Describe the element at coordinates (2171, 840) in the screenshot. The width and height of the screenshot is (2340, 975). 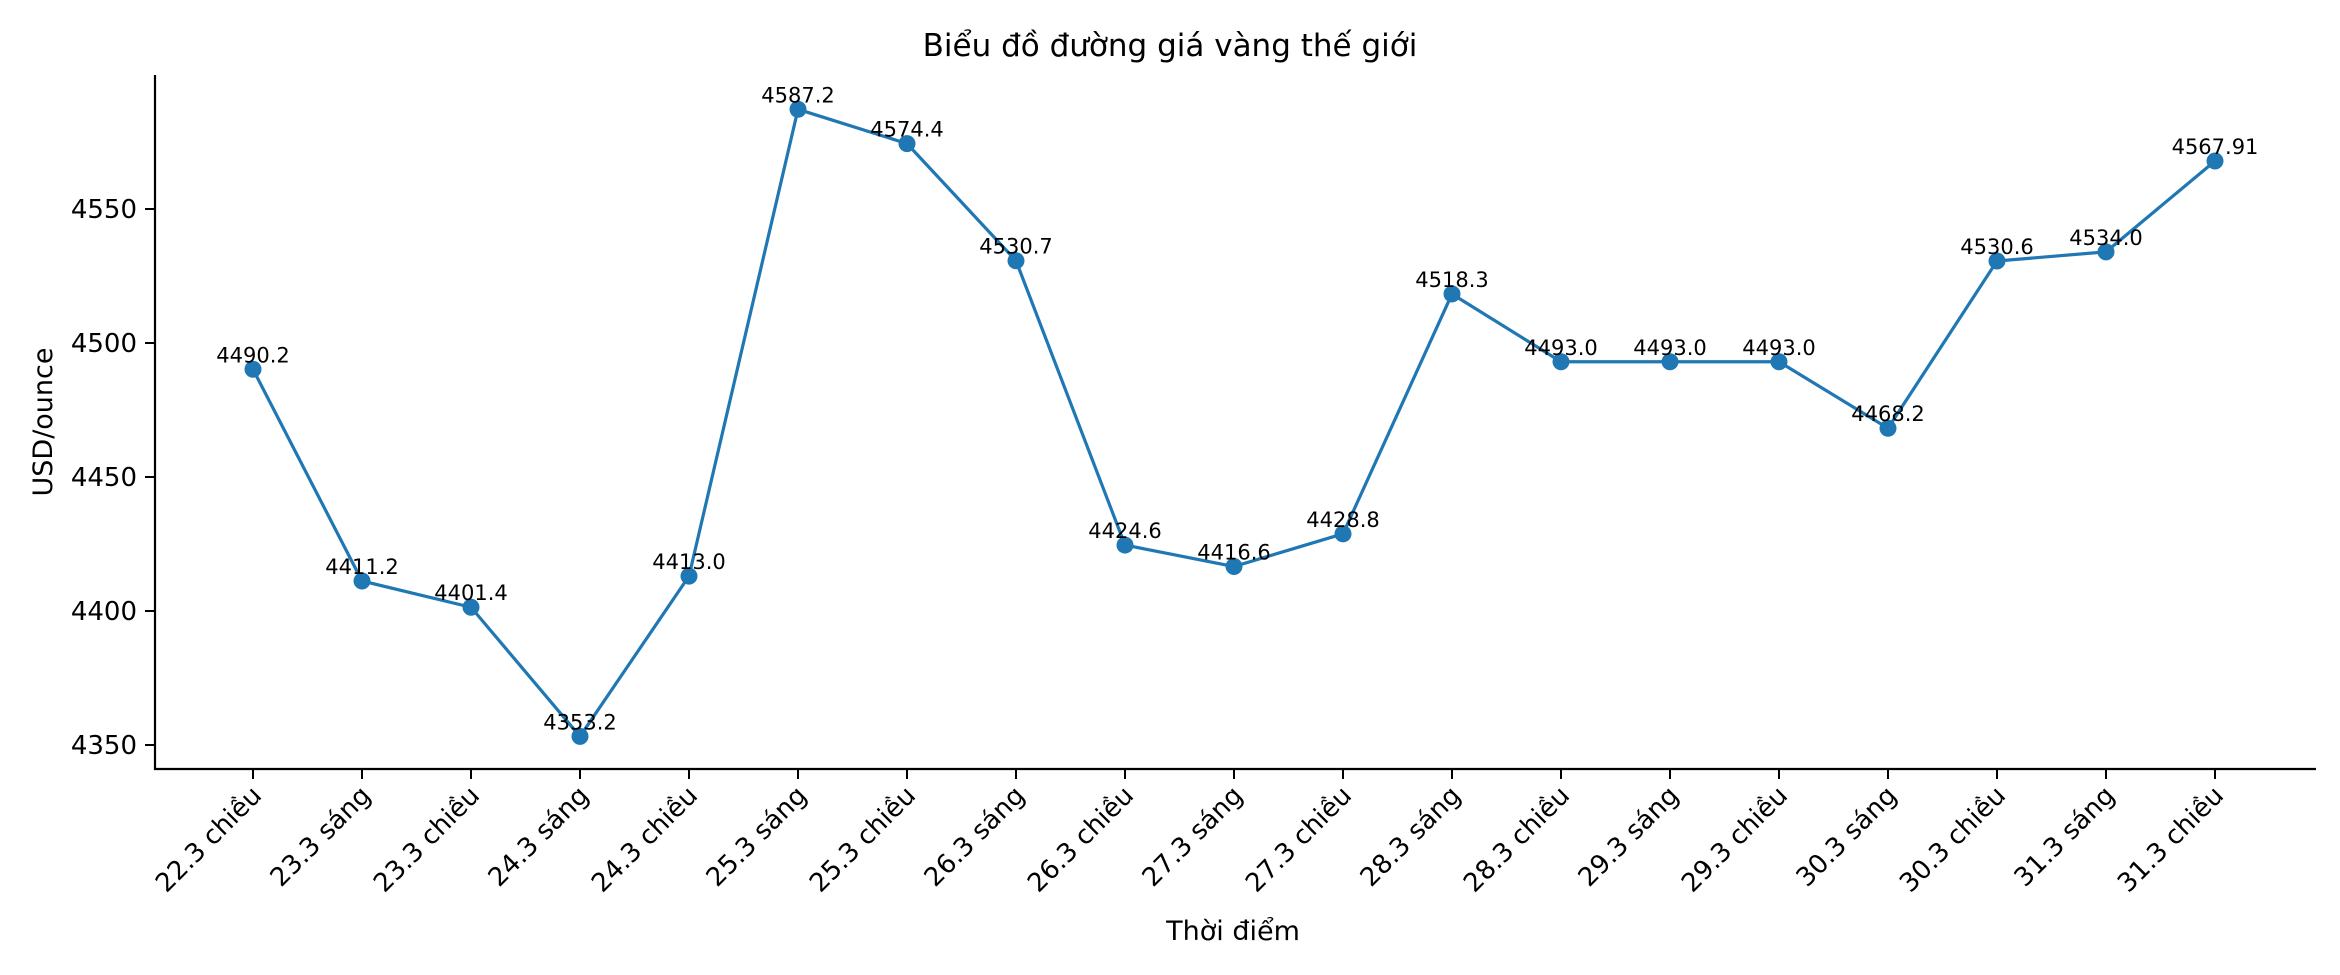
I see `x-tick-label: 31.3 chiều` at that location.